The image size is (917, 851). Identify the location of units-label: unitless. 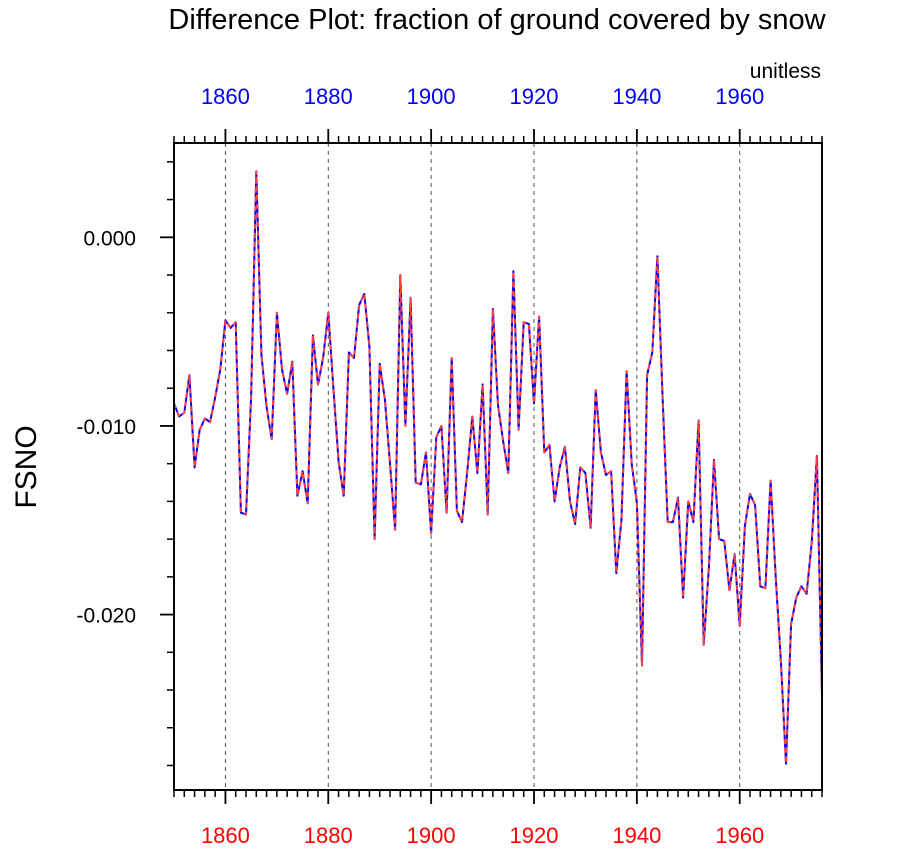
(785, 71).